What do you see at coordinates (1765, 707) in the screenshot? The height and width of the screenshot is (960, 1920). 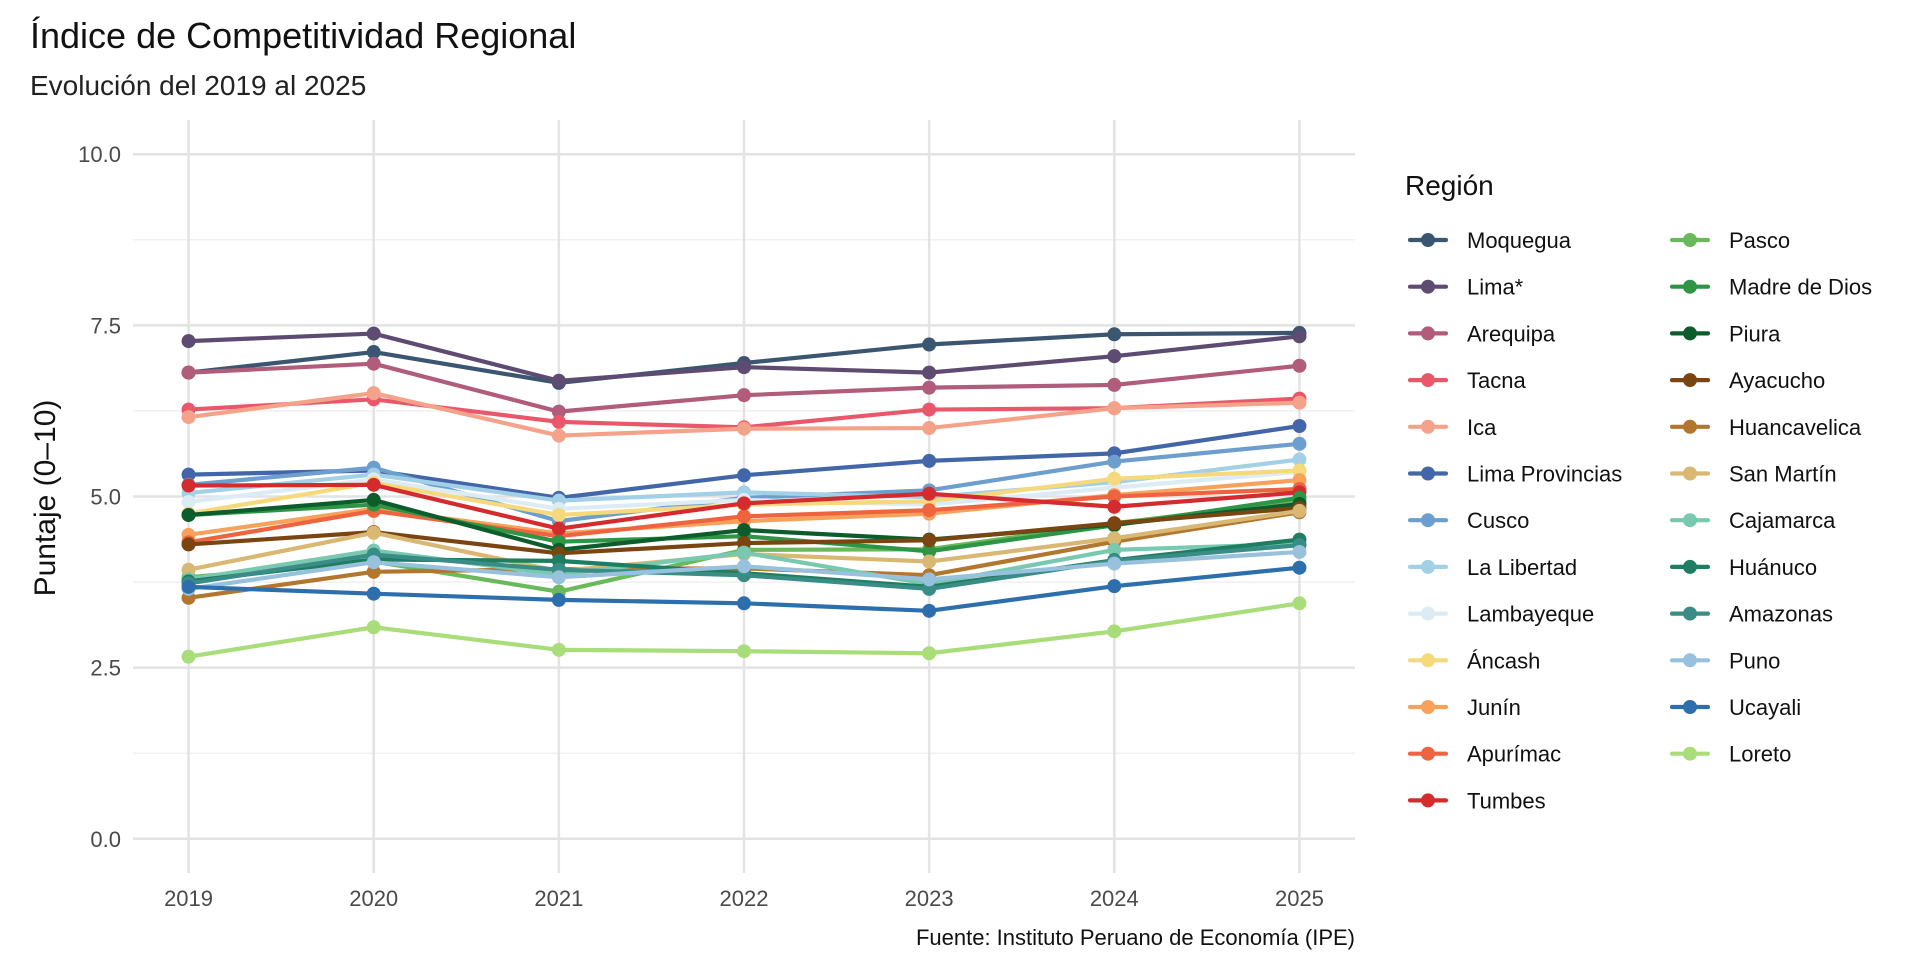 I see `legend-label: Ucayali` at bounding box center [1765, 707].